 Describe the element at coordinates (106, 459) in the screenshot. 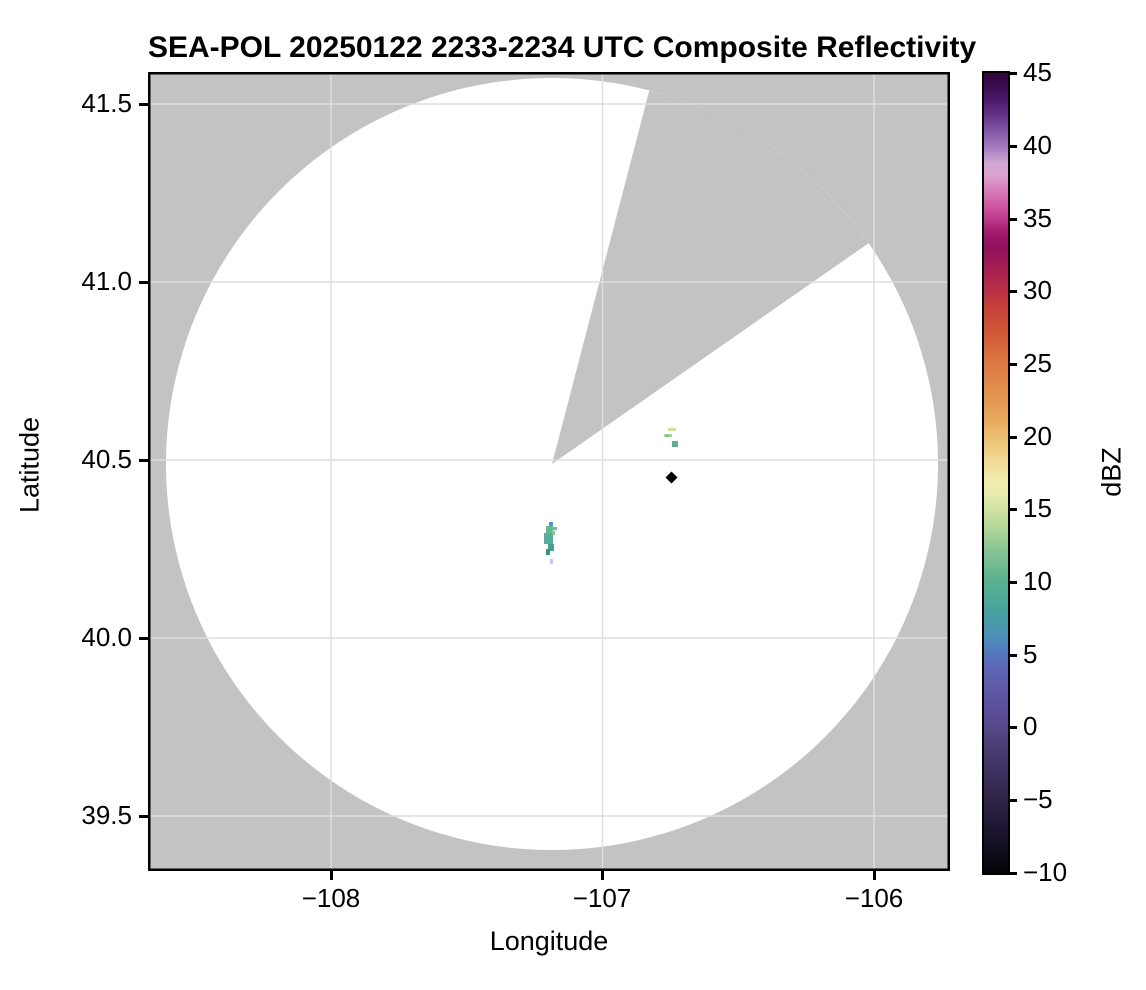

I see `y-tick-label: 40.5` at that location.